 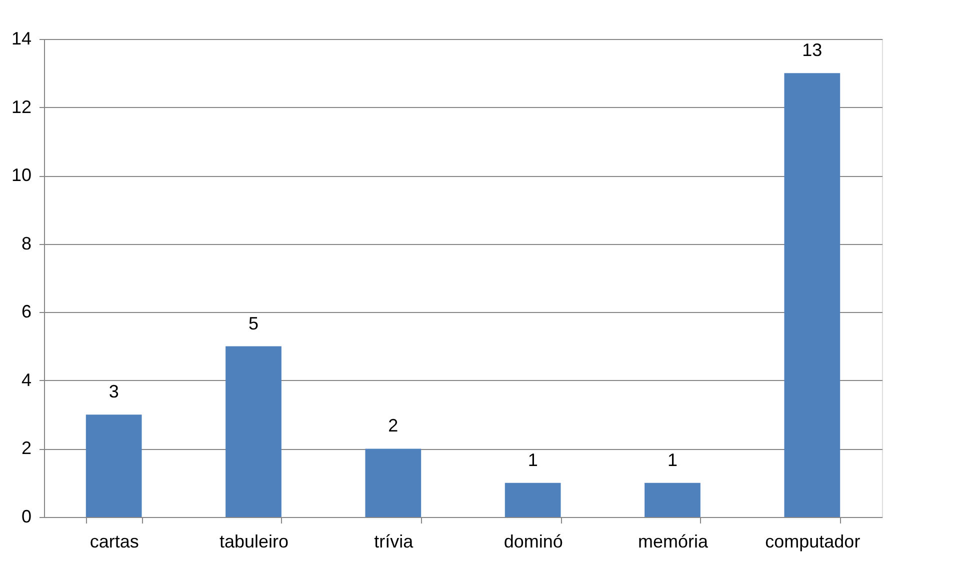 What do you see at coordinates (26, 312) in the screenshot?
I see `y-tick-label: 6` at bounding box center [26, 312].